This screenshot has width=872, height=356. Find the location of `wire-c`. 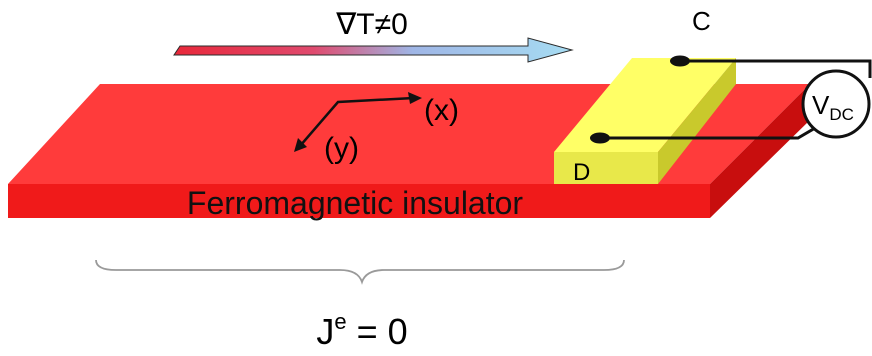

wire-c is located at coordinates (776, 68).